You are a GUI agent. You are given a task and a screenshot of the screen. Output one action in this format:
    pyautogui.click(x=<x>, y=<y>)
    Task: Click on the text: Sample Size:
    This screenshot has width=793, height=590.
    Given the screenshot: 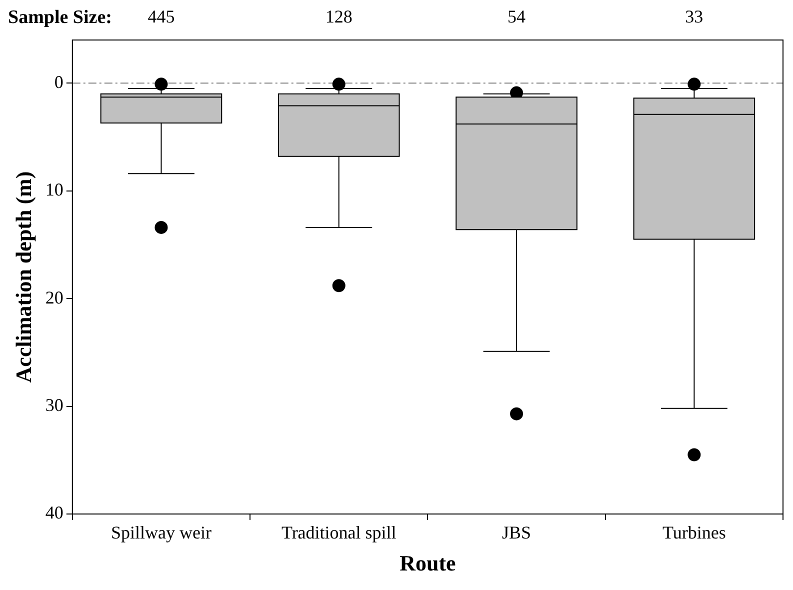 What is the action you would take?
    pyautogui.click(x=60, y=17)
    